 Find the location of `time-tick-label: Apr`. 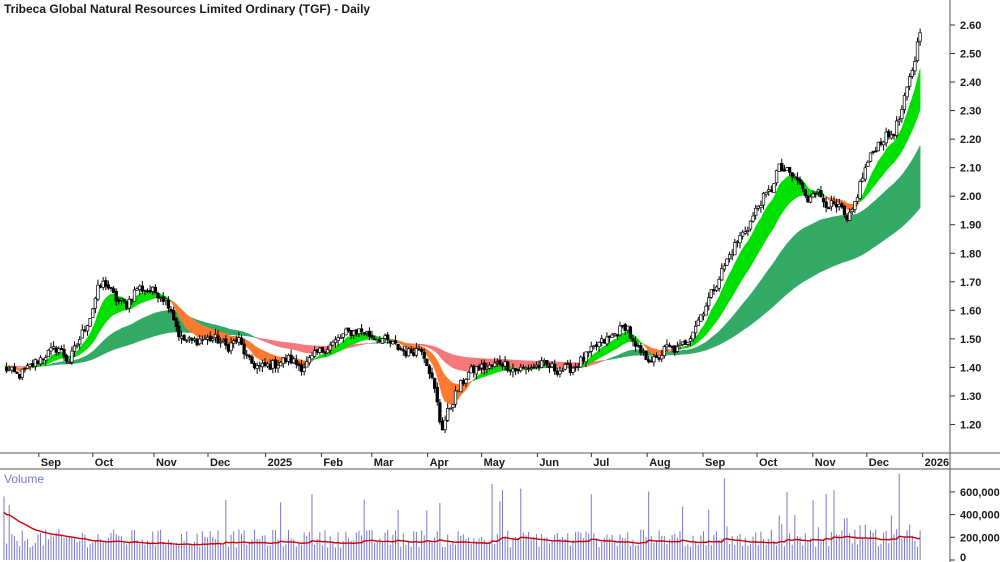

time-tick-label: Apr is located at coordinates (440, 463).